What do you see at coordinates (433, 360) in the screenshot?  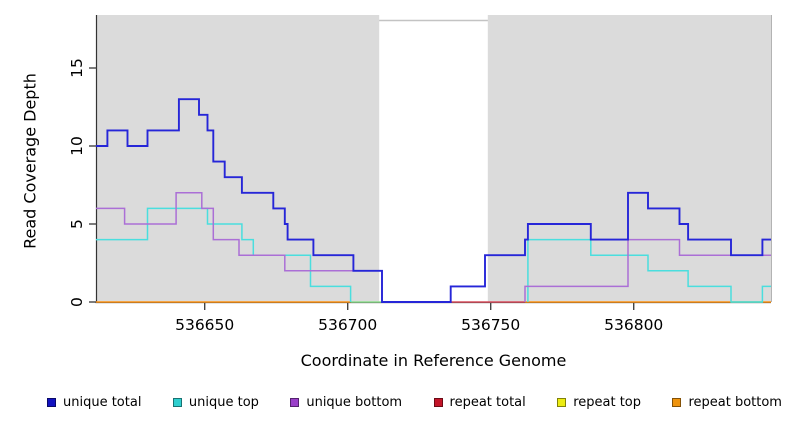 I see `x-axis-label: Coordinate in Reference Genome` at bounding box center [433, 360].